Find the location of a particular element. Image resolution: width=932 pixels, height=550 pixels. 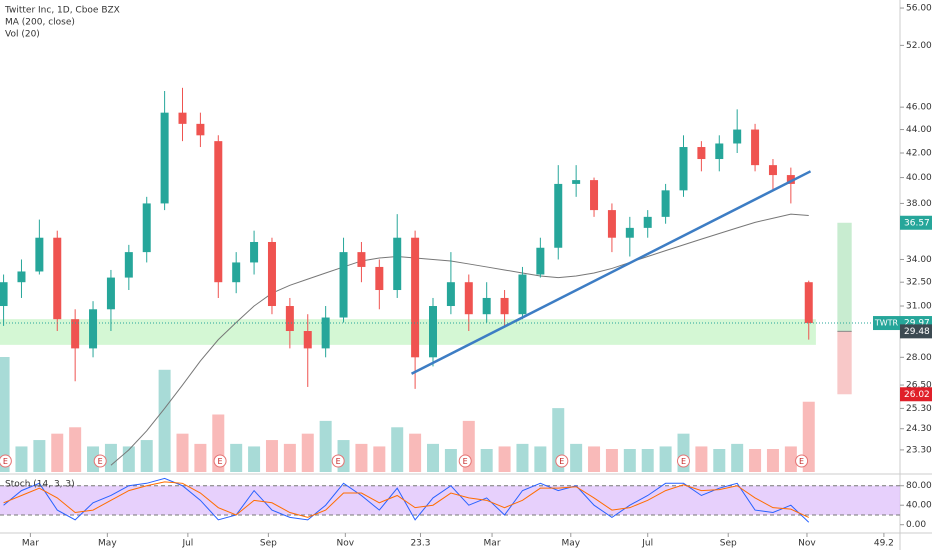

indicator-label: Vol (20) is located at coordinates (22, 35).